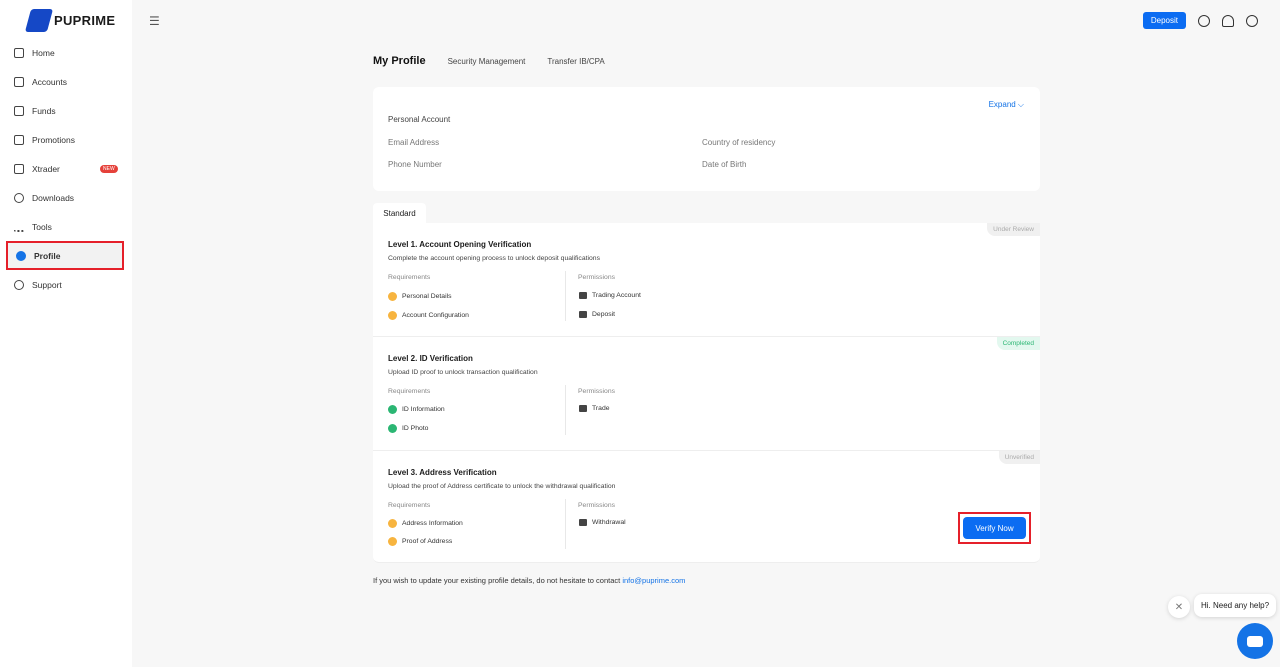 The height and width of the screenshot is (667, 1280). I want to click on profile-icon, so click(21, 255).